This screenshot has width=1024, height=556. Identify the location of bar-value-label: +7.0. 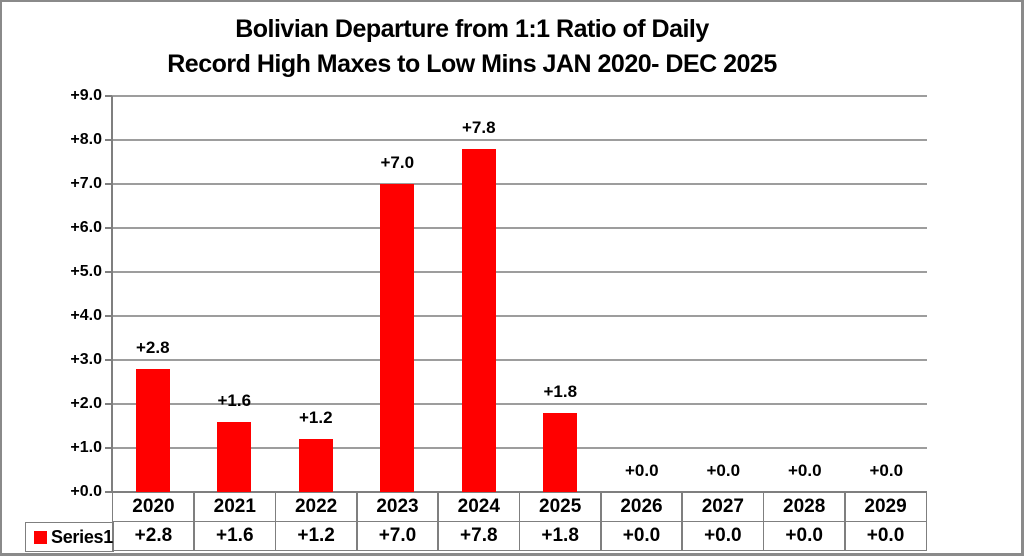
(397, 162).